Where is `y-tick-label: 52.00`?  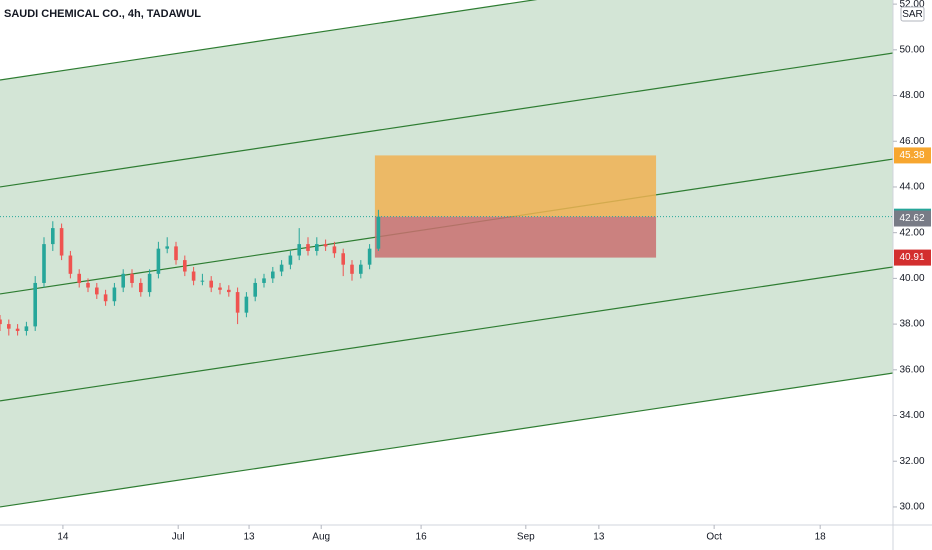 y-tick-label: 52.00 is located at coordinates (911, 5).